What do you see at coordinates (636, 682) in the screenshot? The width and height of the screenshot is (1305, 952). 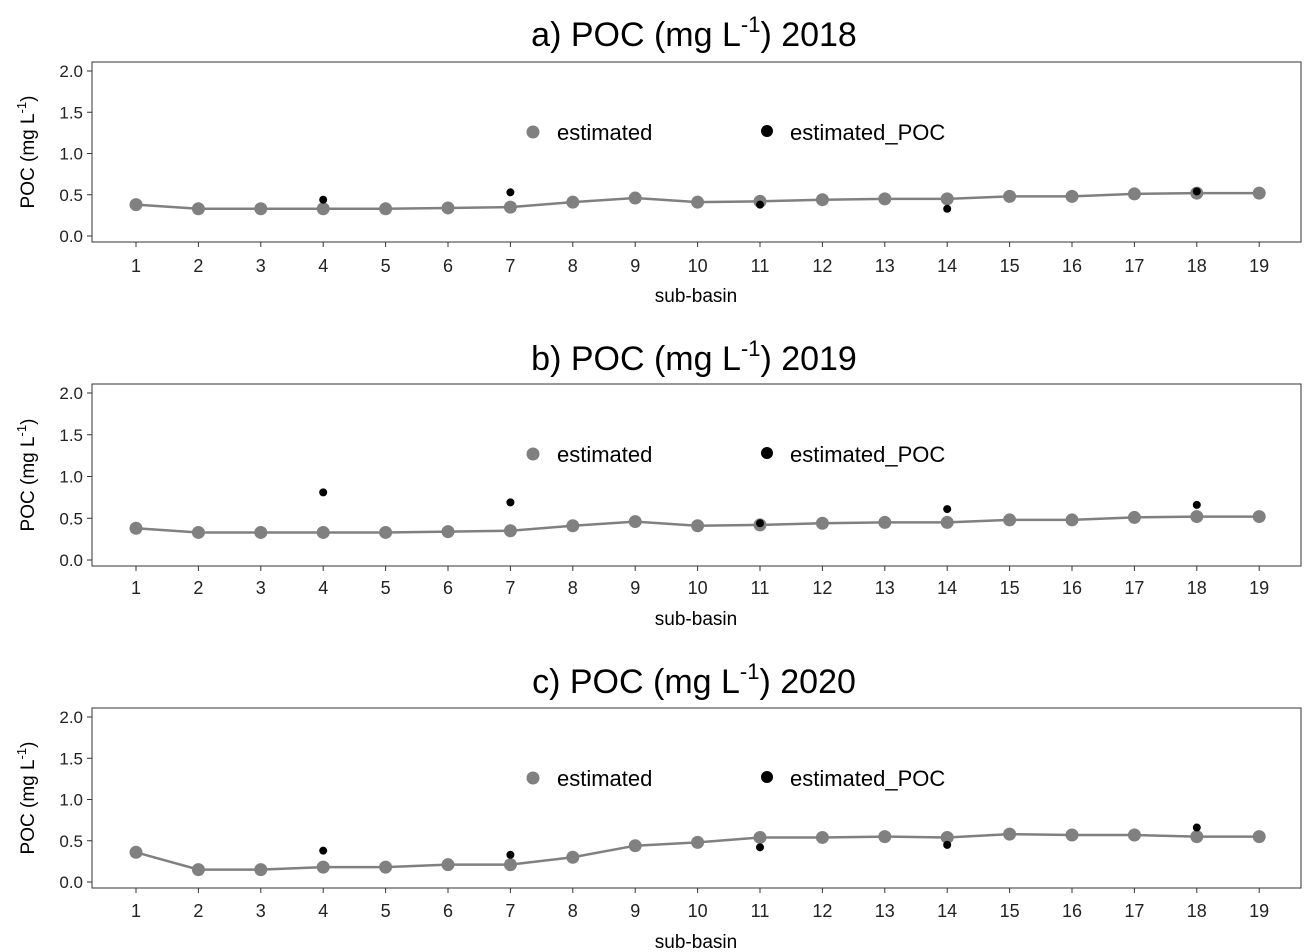 I see `title-text: c) POC (mg L` at bounding box center [636, 682].